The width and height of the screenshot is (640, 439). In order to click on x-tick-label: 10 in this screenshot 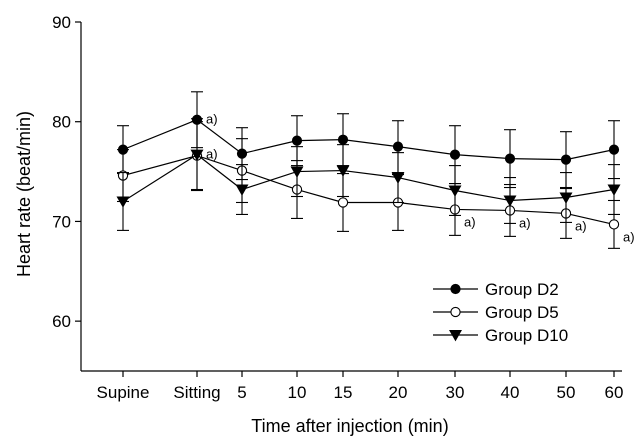, I will do `click(297, 392)`.